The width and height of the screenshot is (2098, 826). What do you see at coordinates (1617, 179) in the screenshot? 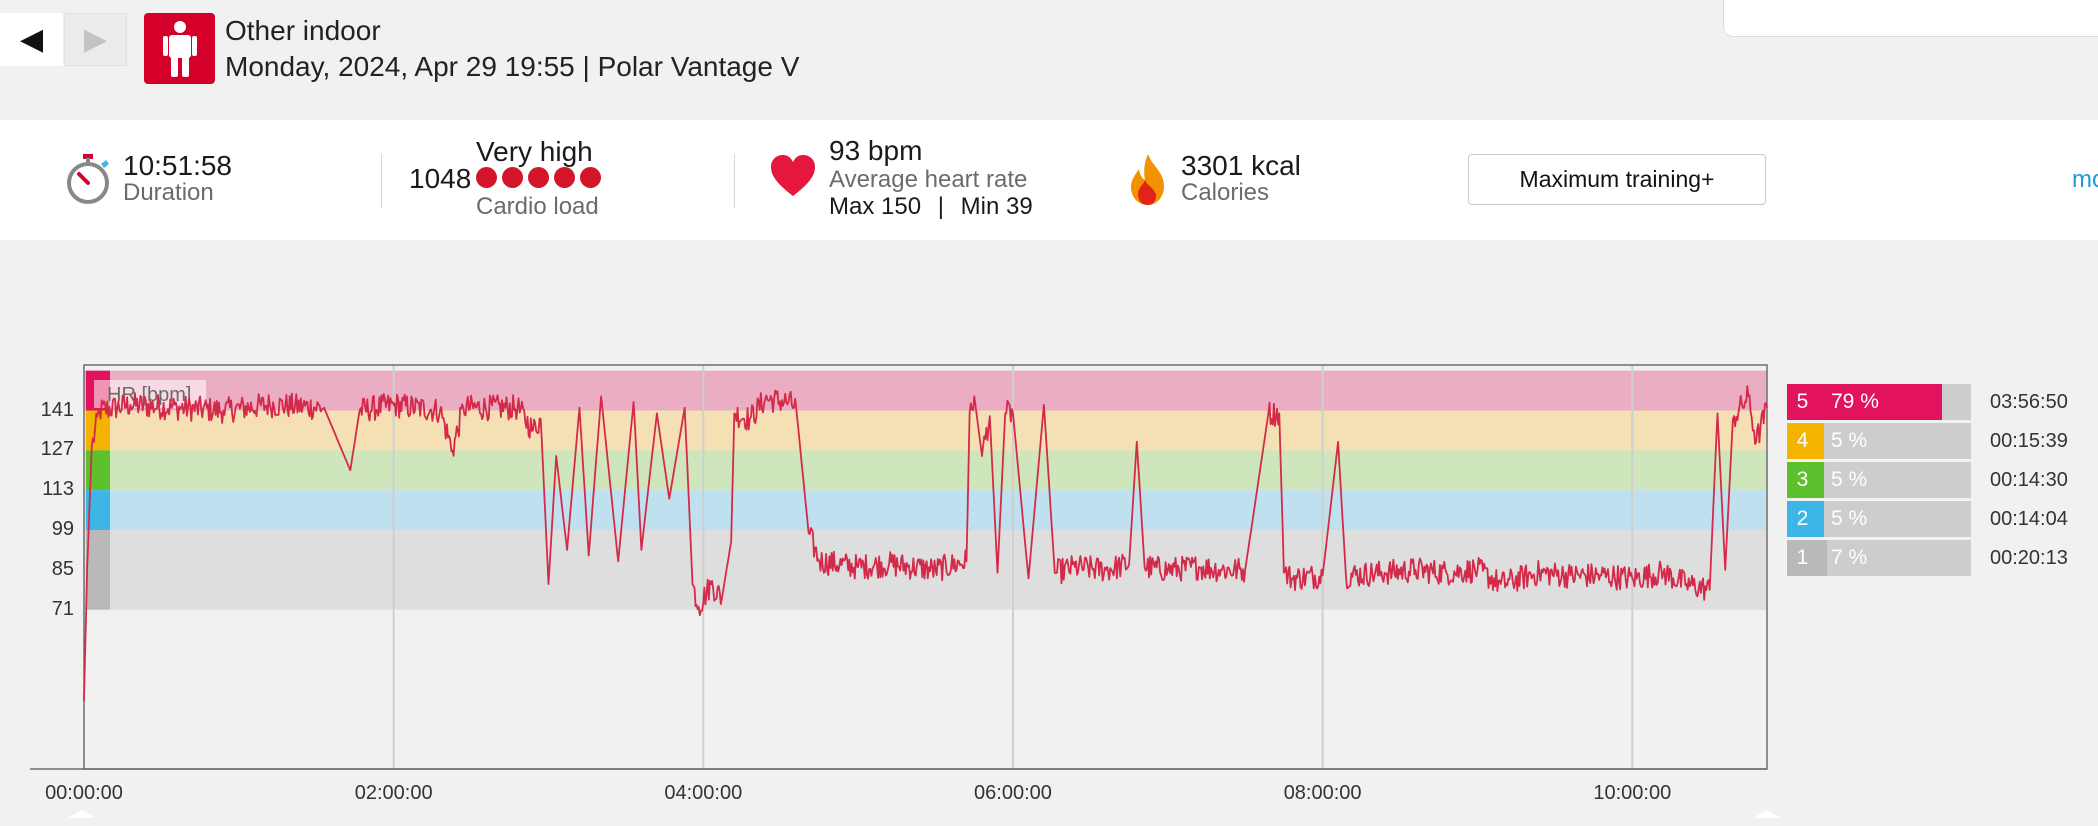
I see `training-benefit-button: Maximum training+` at bounding box center [1617, 179].